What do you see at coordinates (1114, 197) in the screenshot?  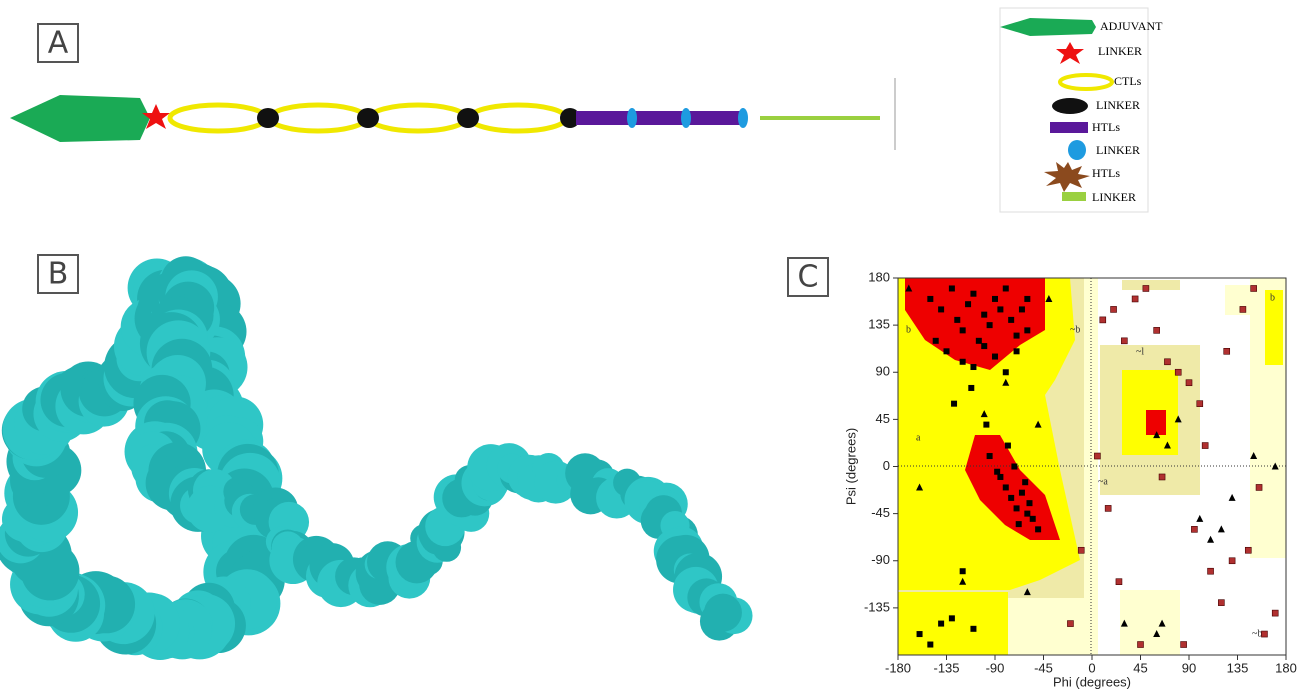 I see `legend-label: LINKER` at bounding box center [1114, 197].